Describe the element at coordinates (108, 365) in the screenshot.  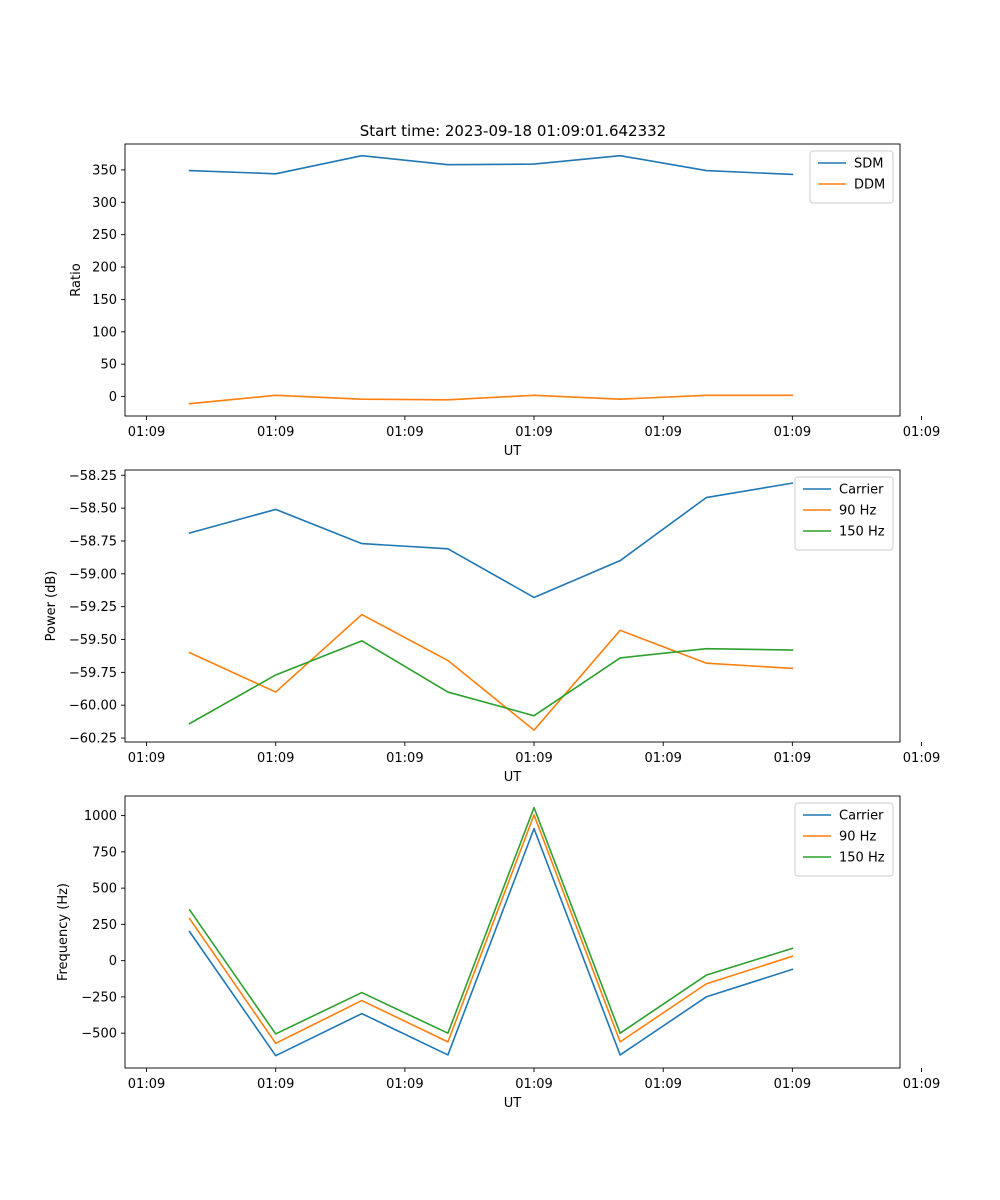
I see `y-tick-label: 50` at that location.